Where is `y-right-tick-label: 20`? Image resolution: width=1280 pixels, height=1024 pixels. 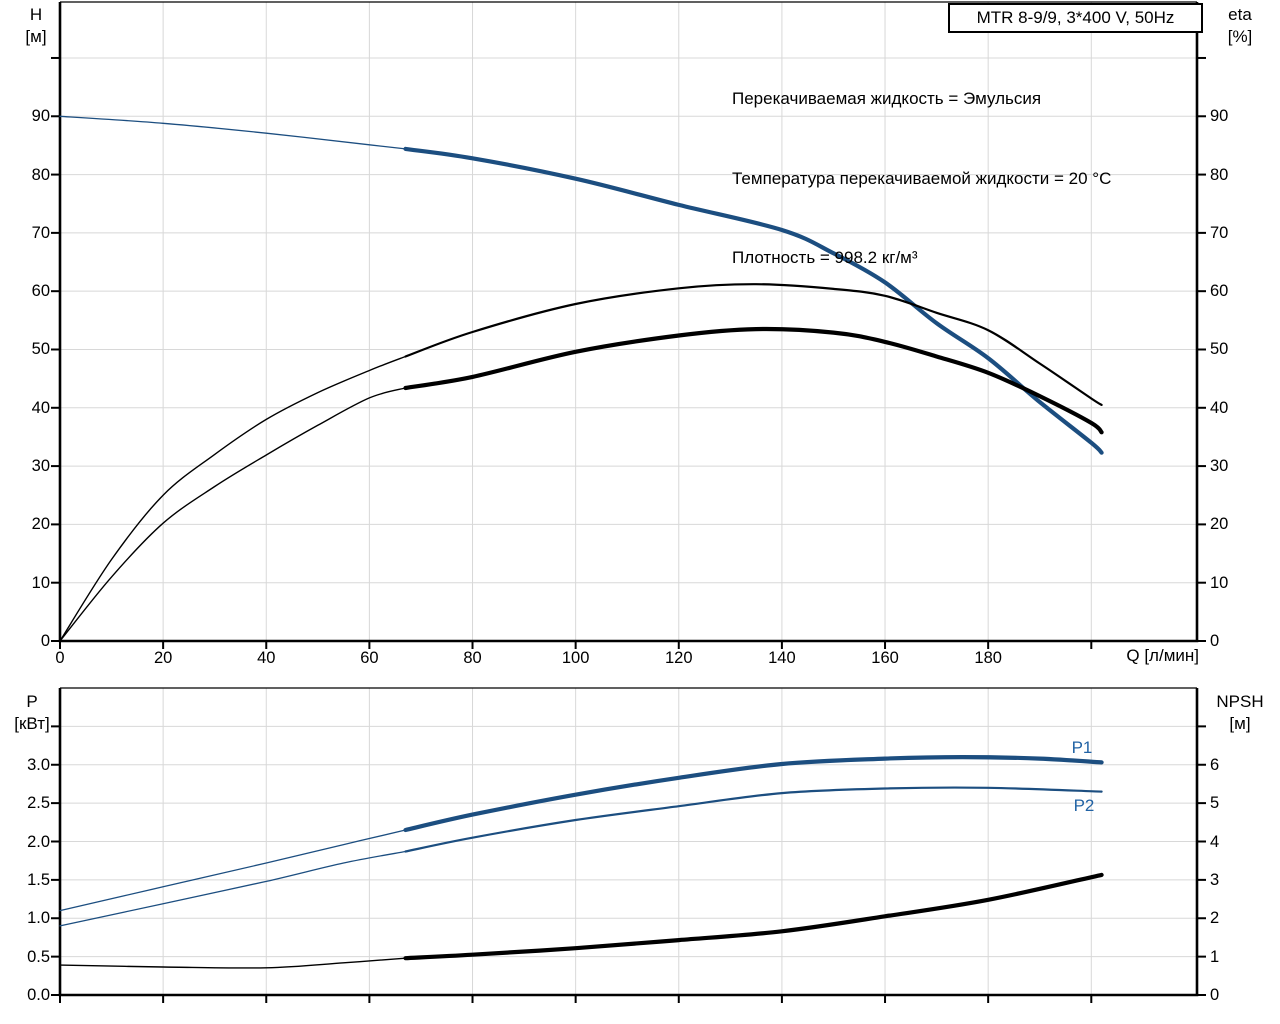
y-right-tick-label: 20 is located at coordinates (1219, 524).